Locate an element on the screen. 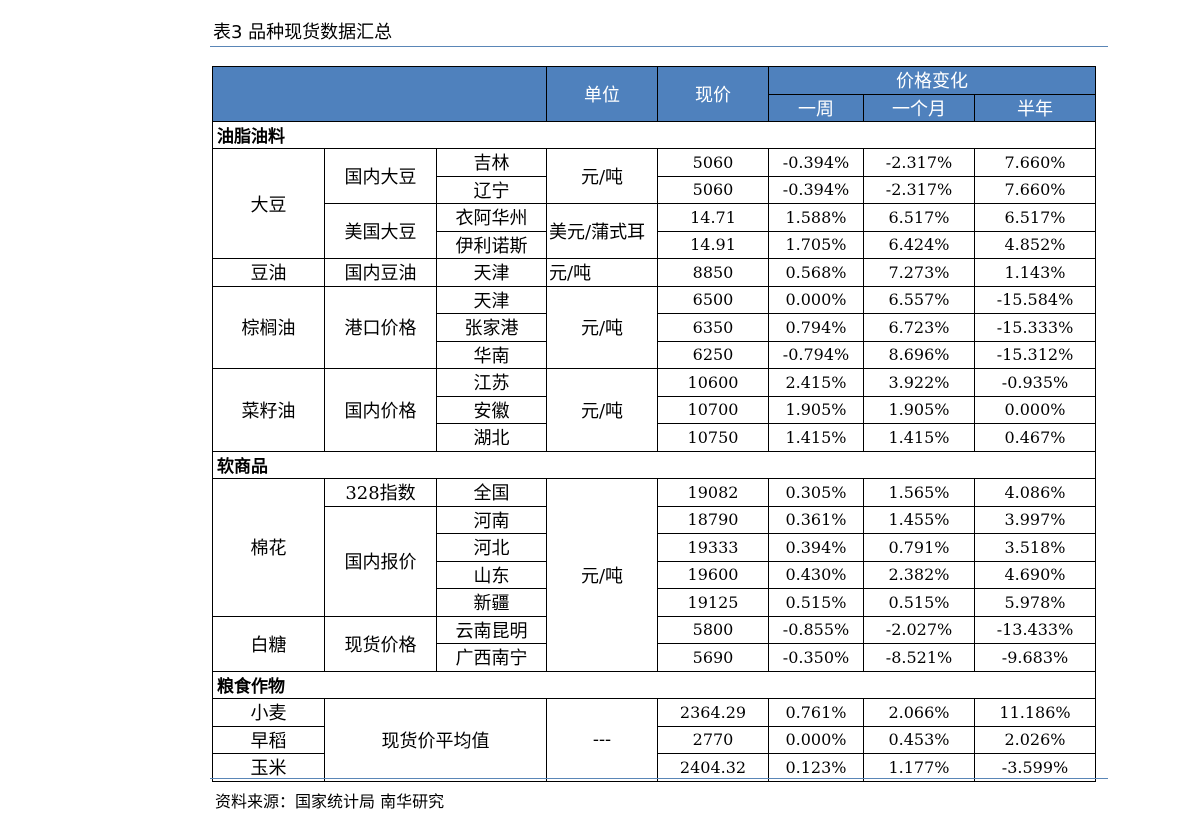 The height and width of the screenshot is (828, 1191). market-cell: 328指数 is located at coordinates (380, 492).